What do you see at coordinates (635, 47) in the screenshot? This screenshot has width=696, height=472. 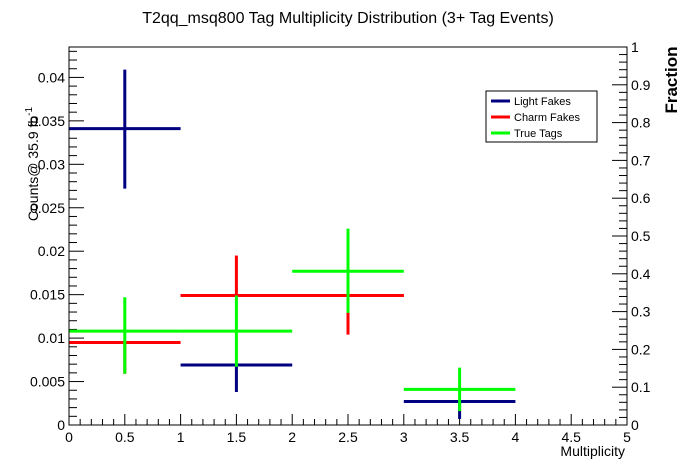 I see `y2-tick-label: 1` at bounding box center [635, 47].